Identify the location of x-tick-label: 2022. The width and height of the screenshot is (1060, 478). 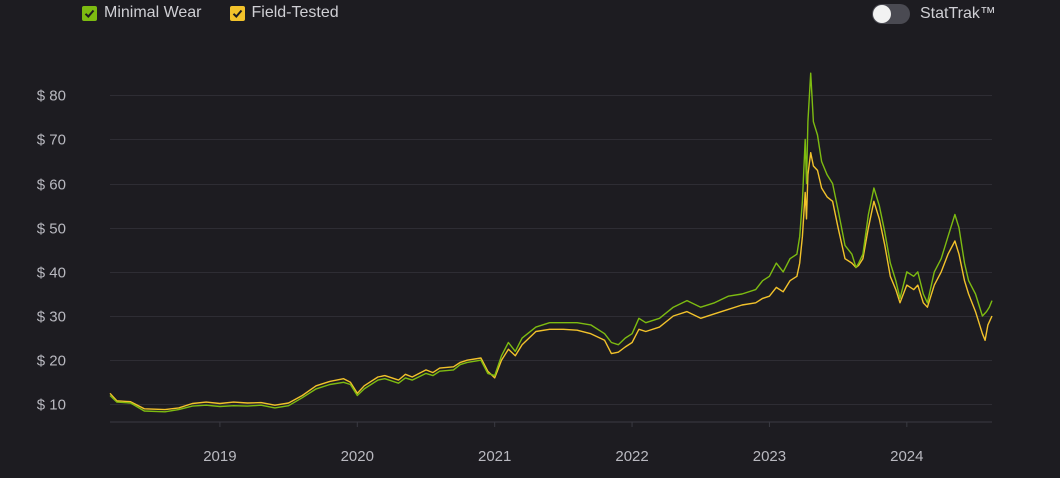
(631, 456).